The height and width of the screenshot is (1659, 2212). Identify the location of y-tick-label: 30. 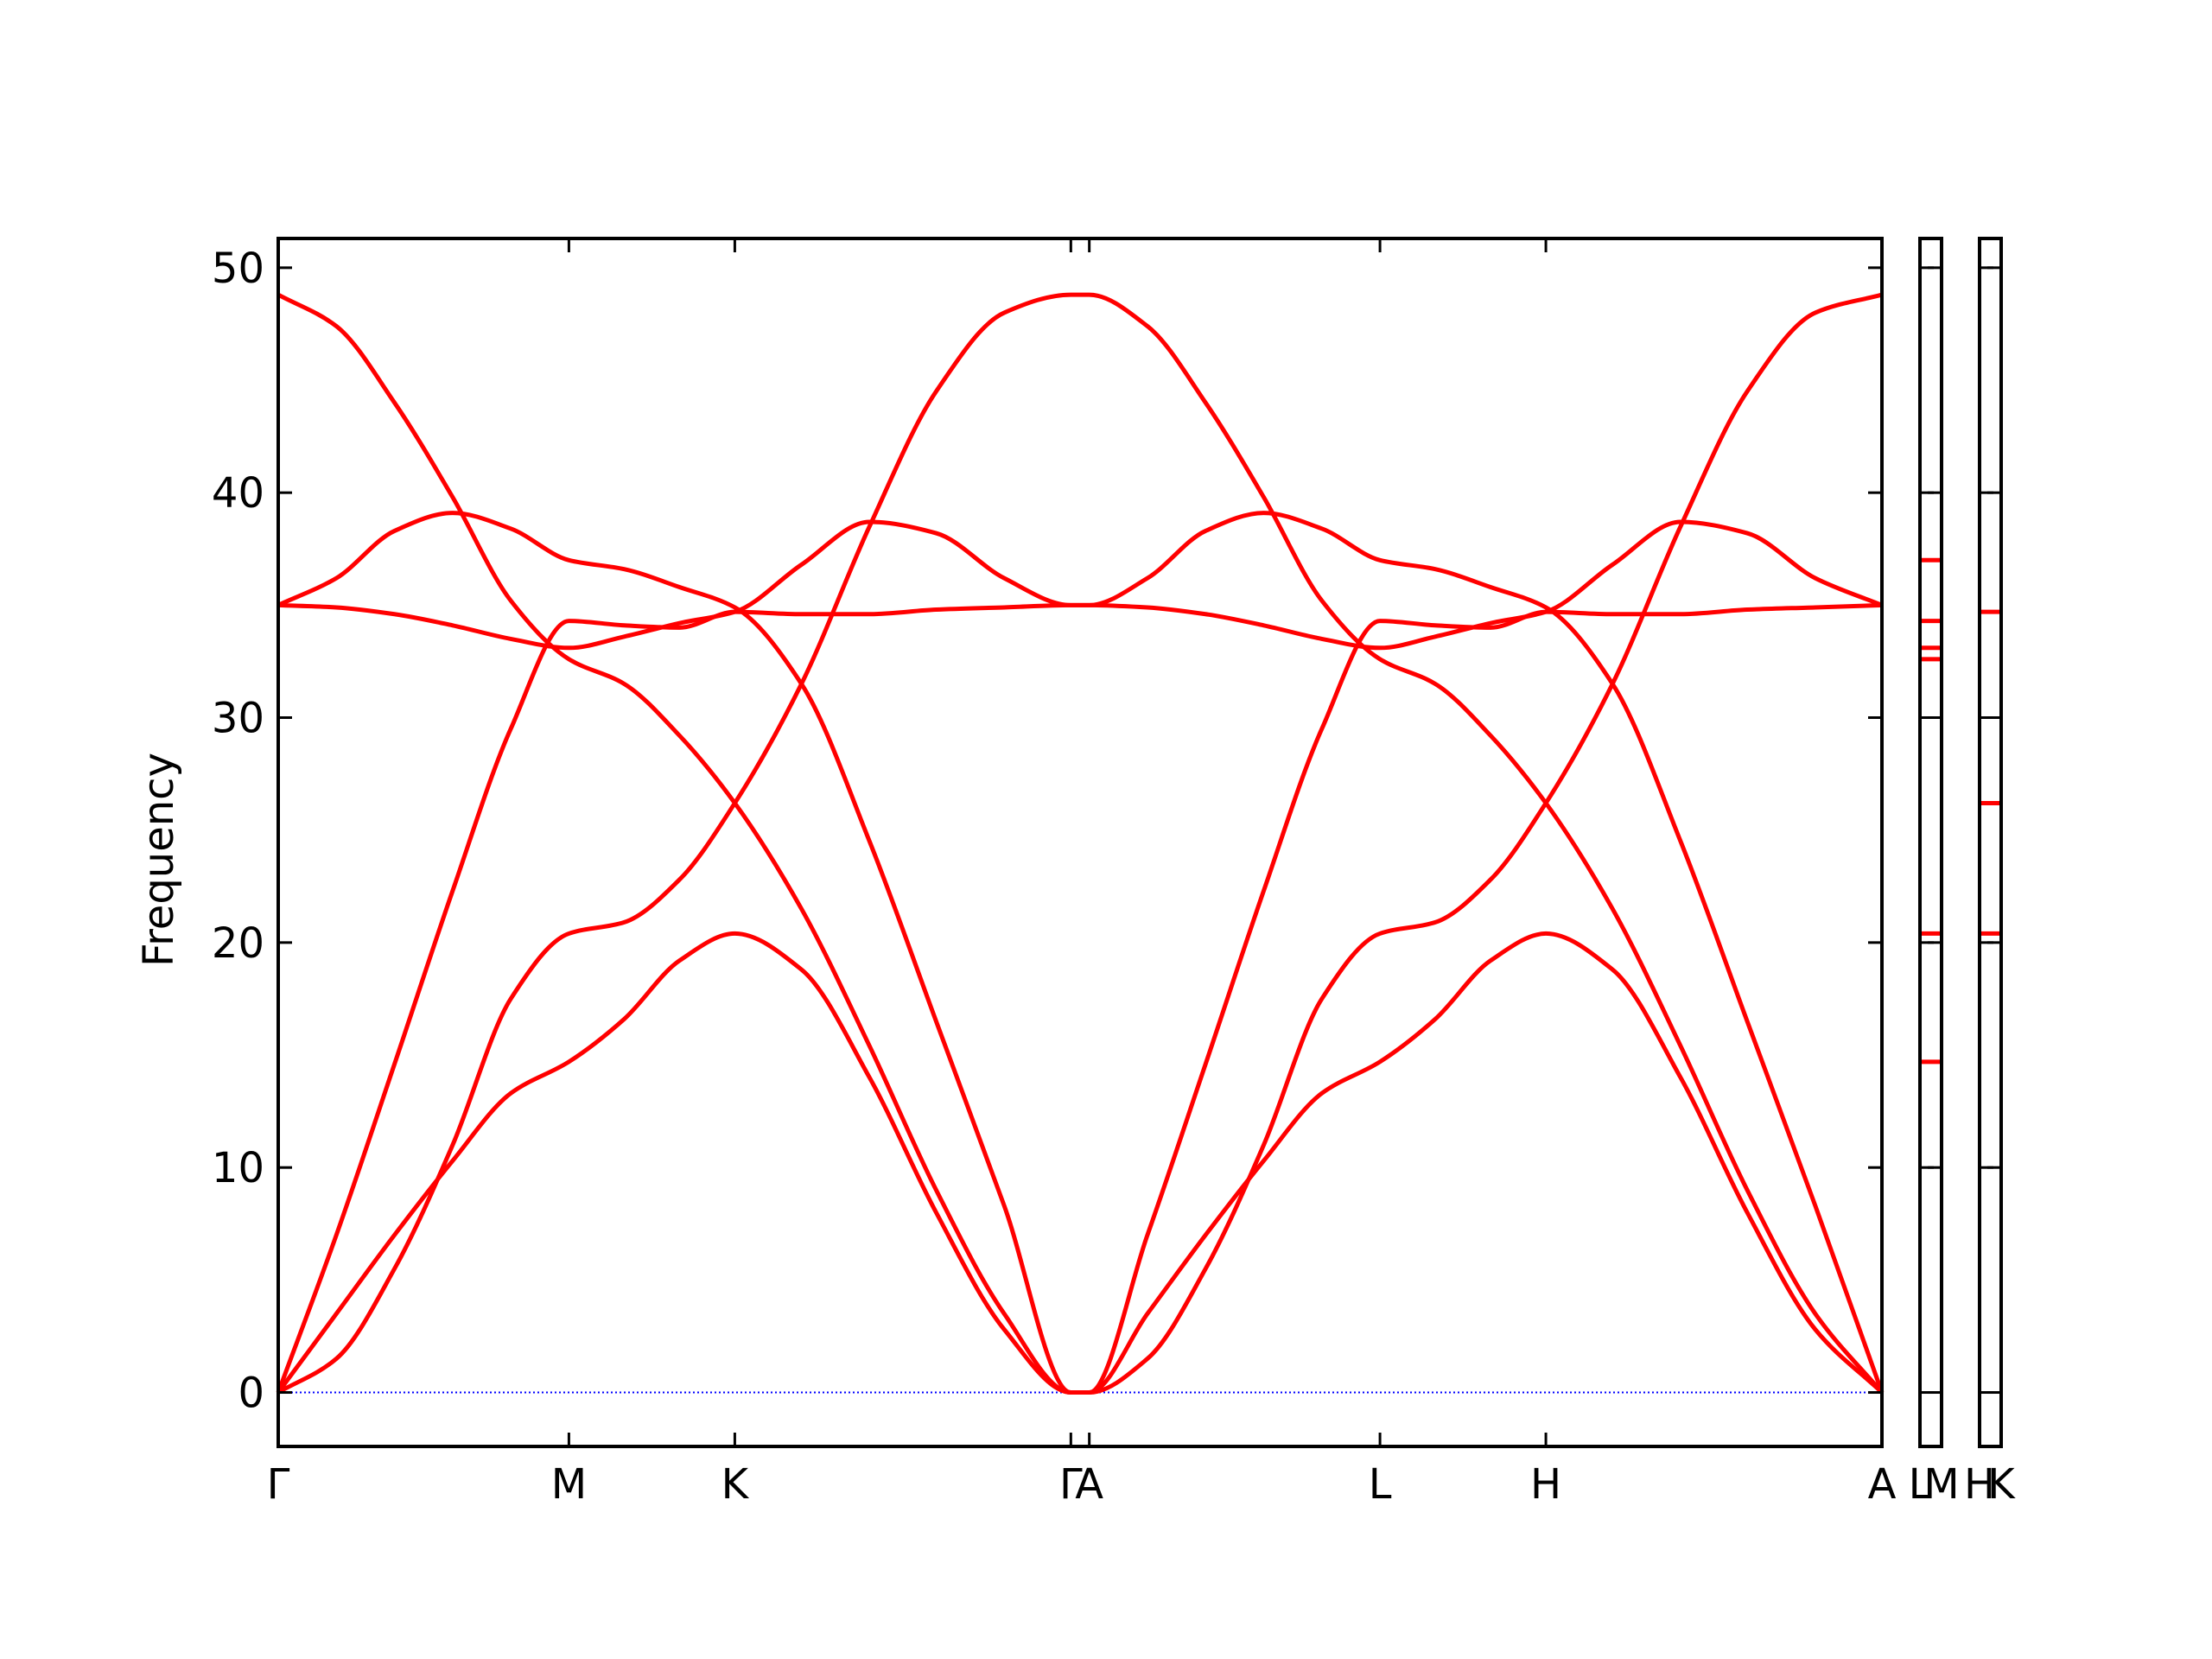
(238, 719).